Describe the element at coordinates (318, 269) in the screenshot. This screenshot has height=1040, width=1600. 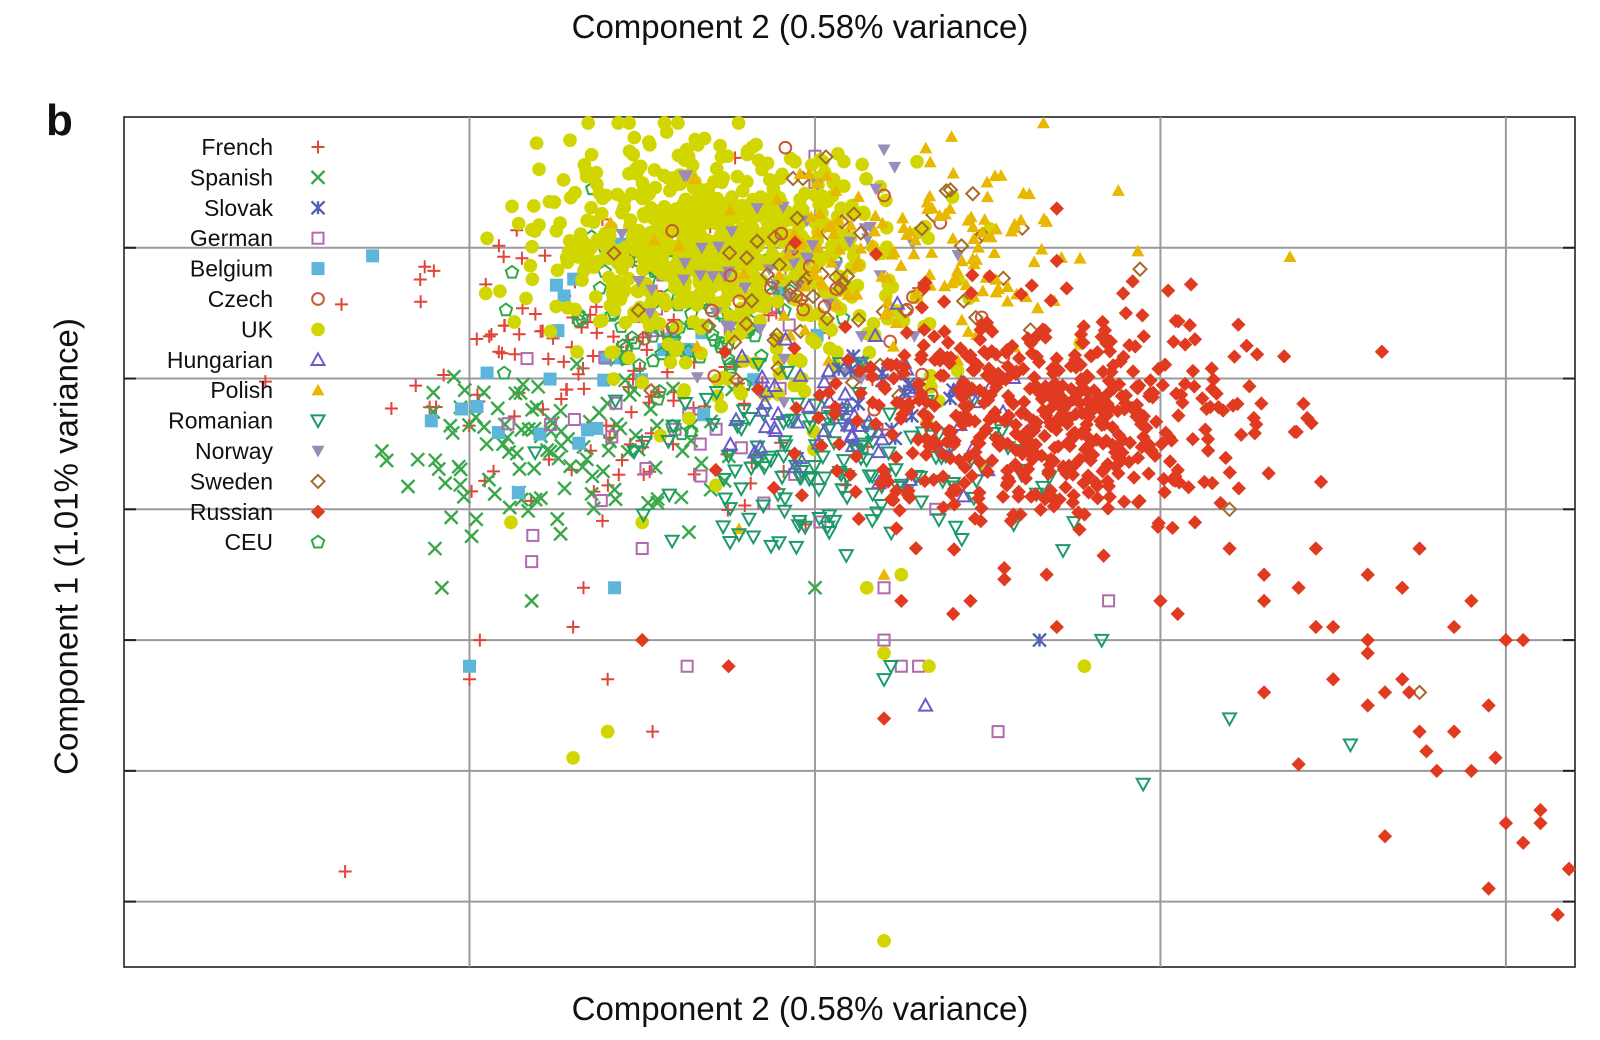
I see `legend-marker-belgium` at that location.